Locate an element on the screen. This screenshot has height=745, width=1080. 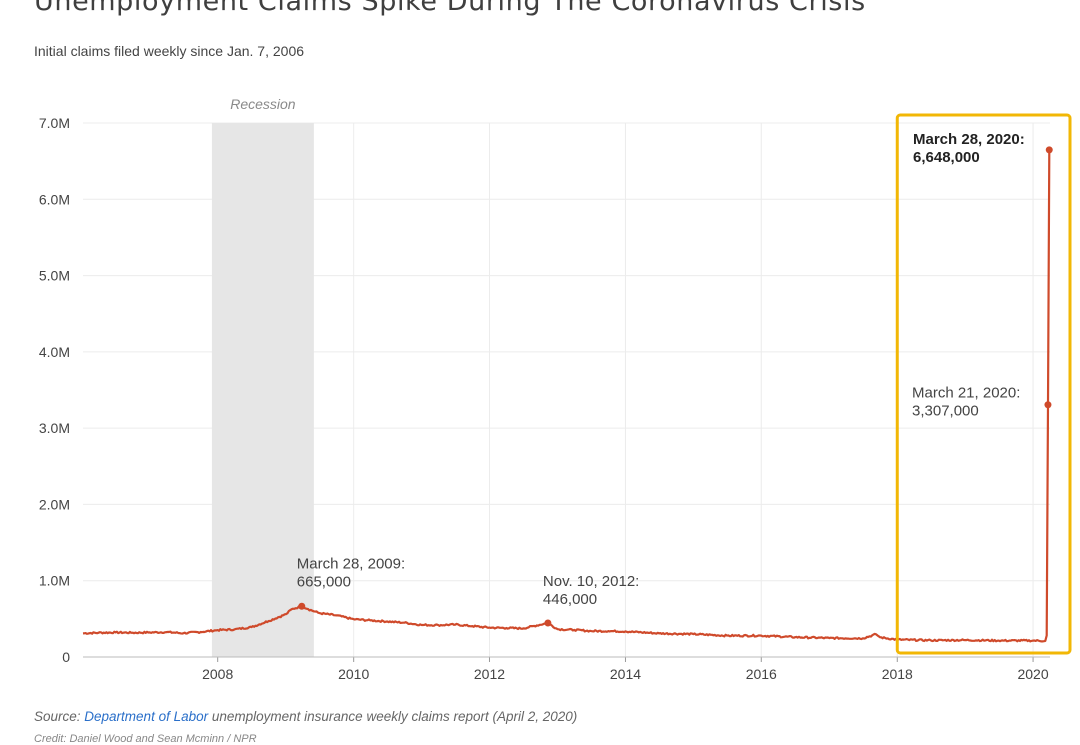
recession-band is located at coordinates (262, 390).